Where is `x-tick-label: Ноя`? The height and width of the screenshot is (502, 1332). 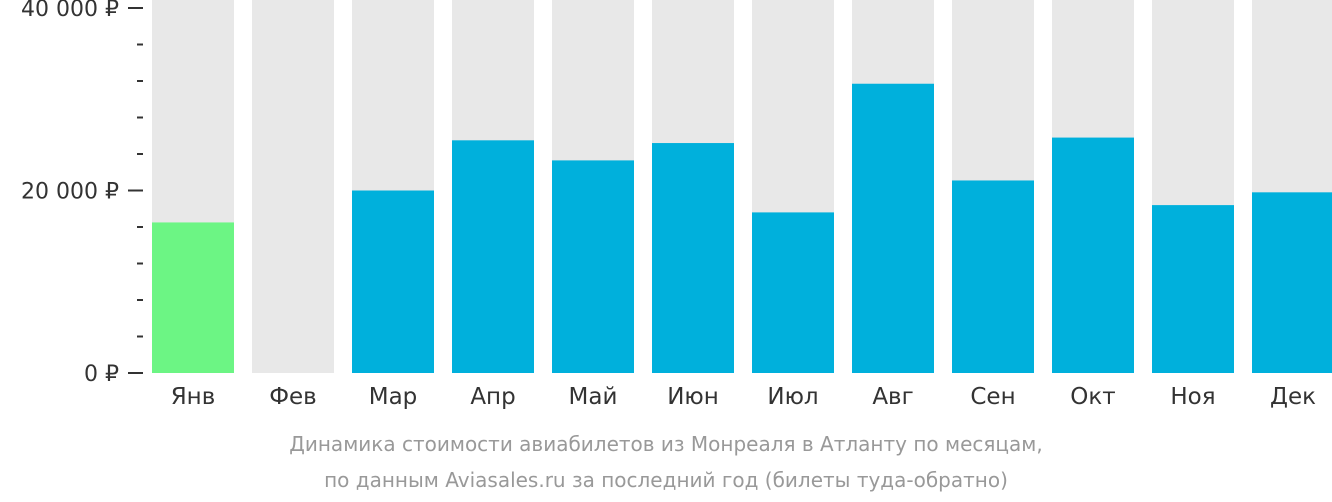
x-tick-label: Ноя is located at coordinates (1192, 397).